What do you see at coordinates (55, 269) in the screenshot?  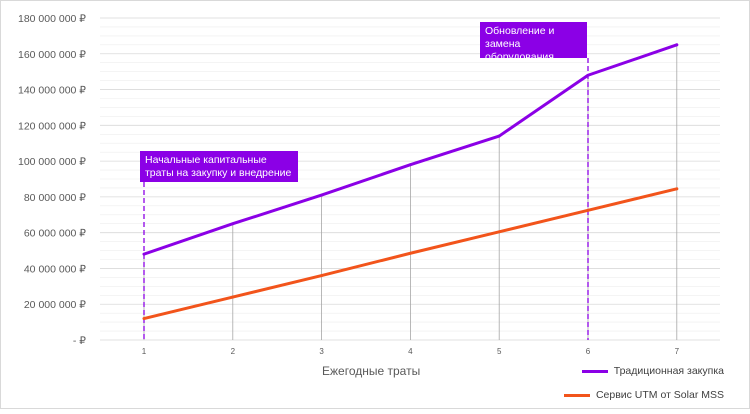 I see `y-tick-label: 40 000 000 ₽` at bounding box center [55, 269].